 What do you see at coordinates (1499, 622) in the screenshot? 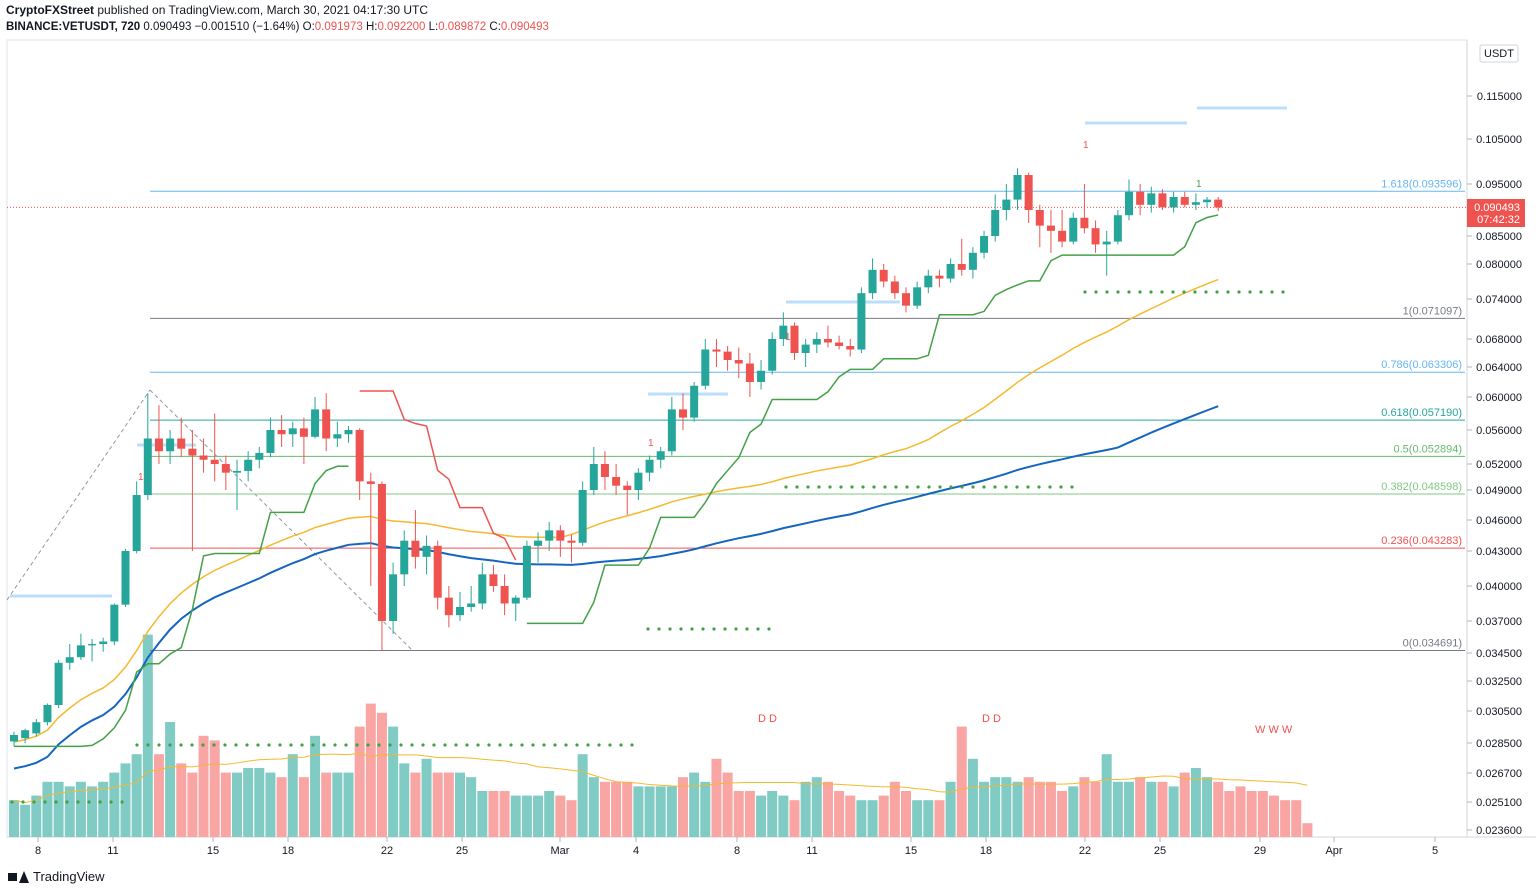
I see `price-tick-label: 0.037000` at bounding box center [1499, 622].